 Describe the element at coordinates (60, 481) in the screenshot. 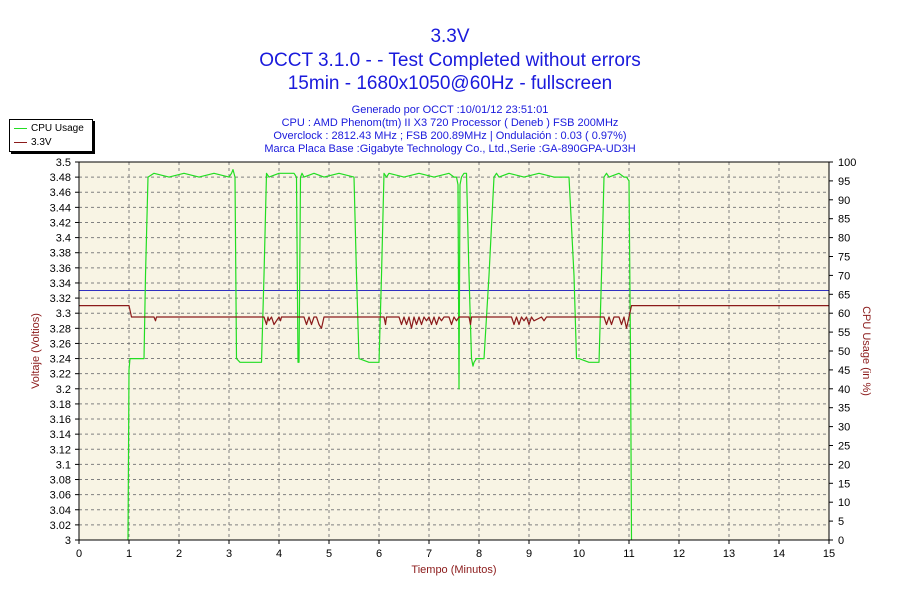

I see `y-tick-label: 3.08` at that location.